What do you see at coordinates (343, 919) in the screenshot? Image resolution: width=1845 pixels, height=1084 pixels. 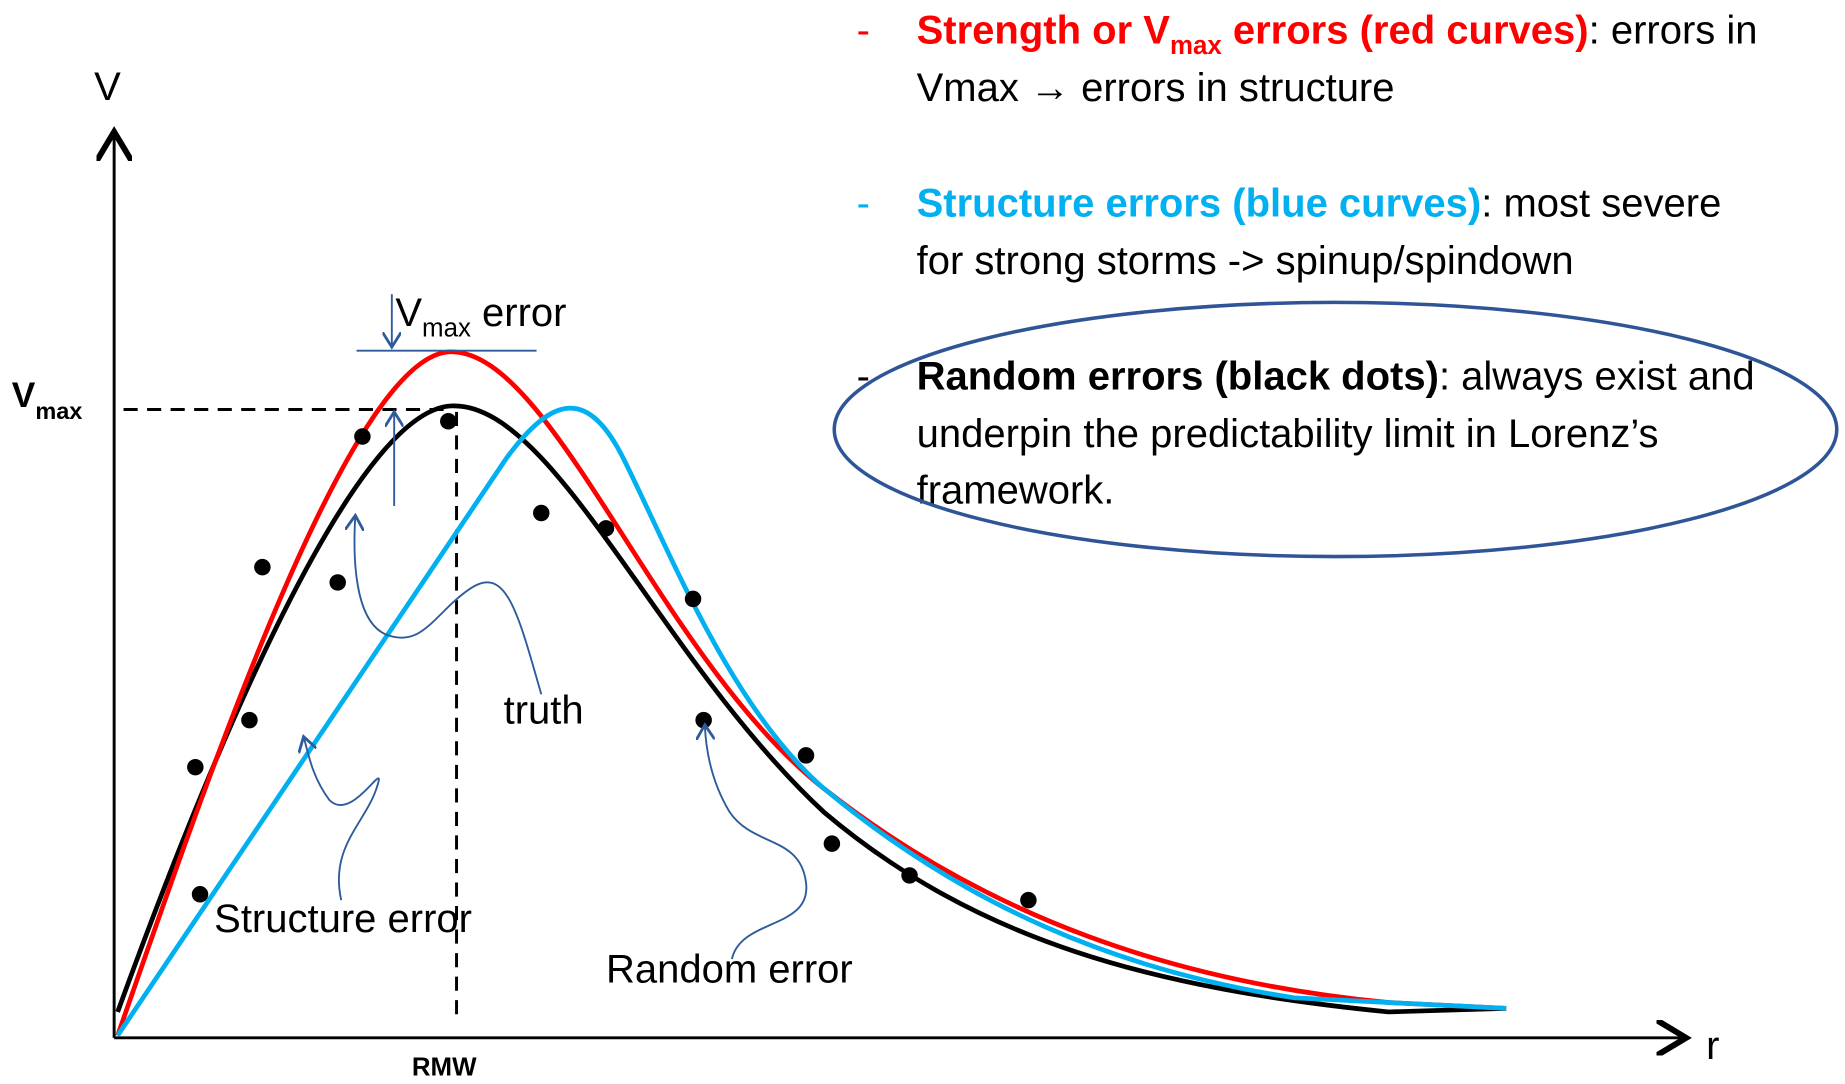 I see `structure-error-label: Structure error` at bounding box center [343, 919].